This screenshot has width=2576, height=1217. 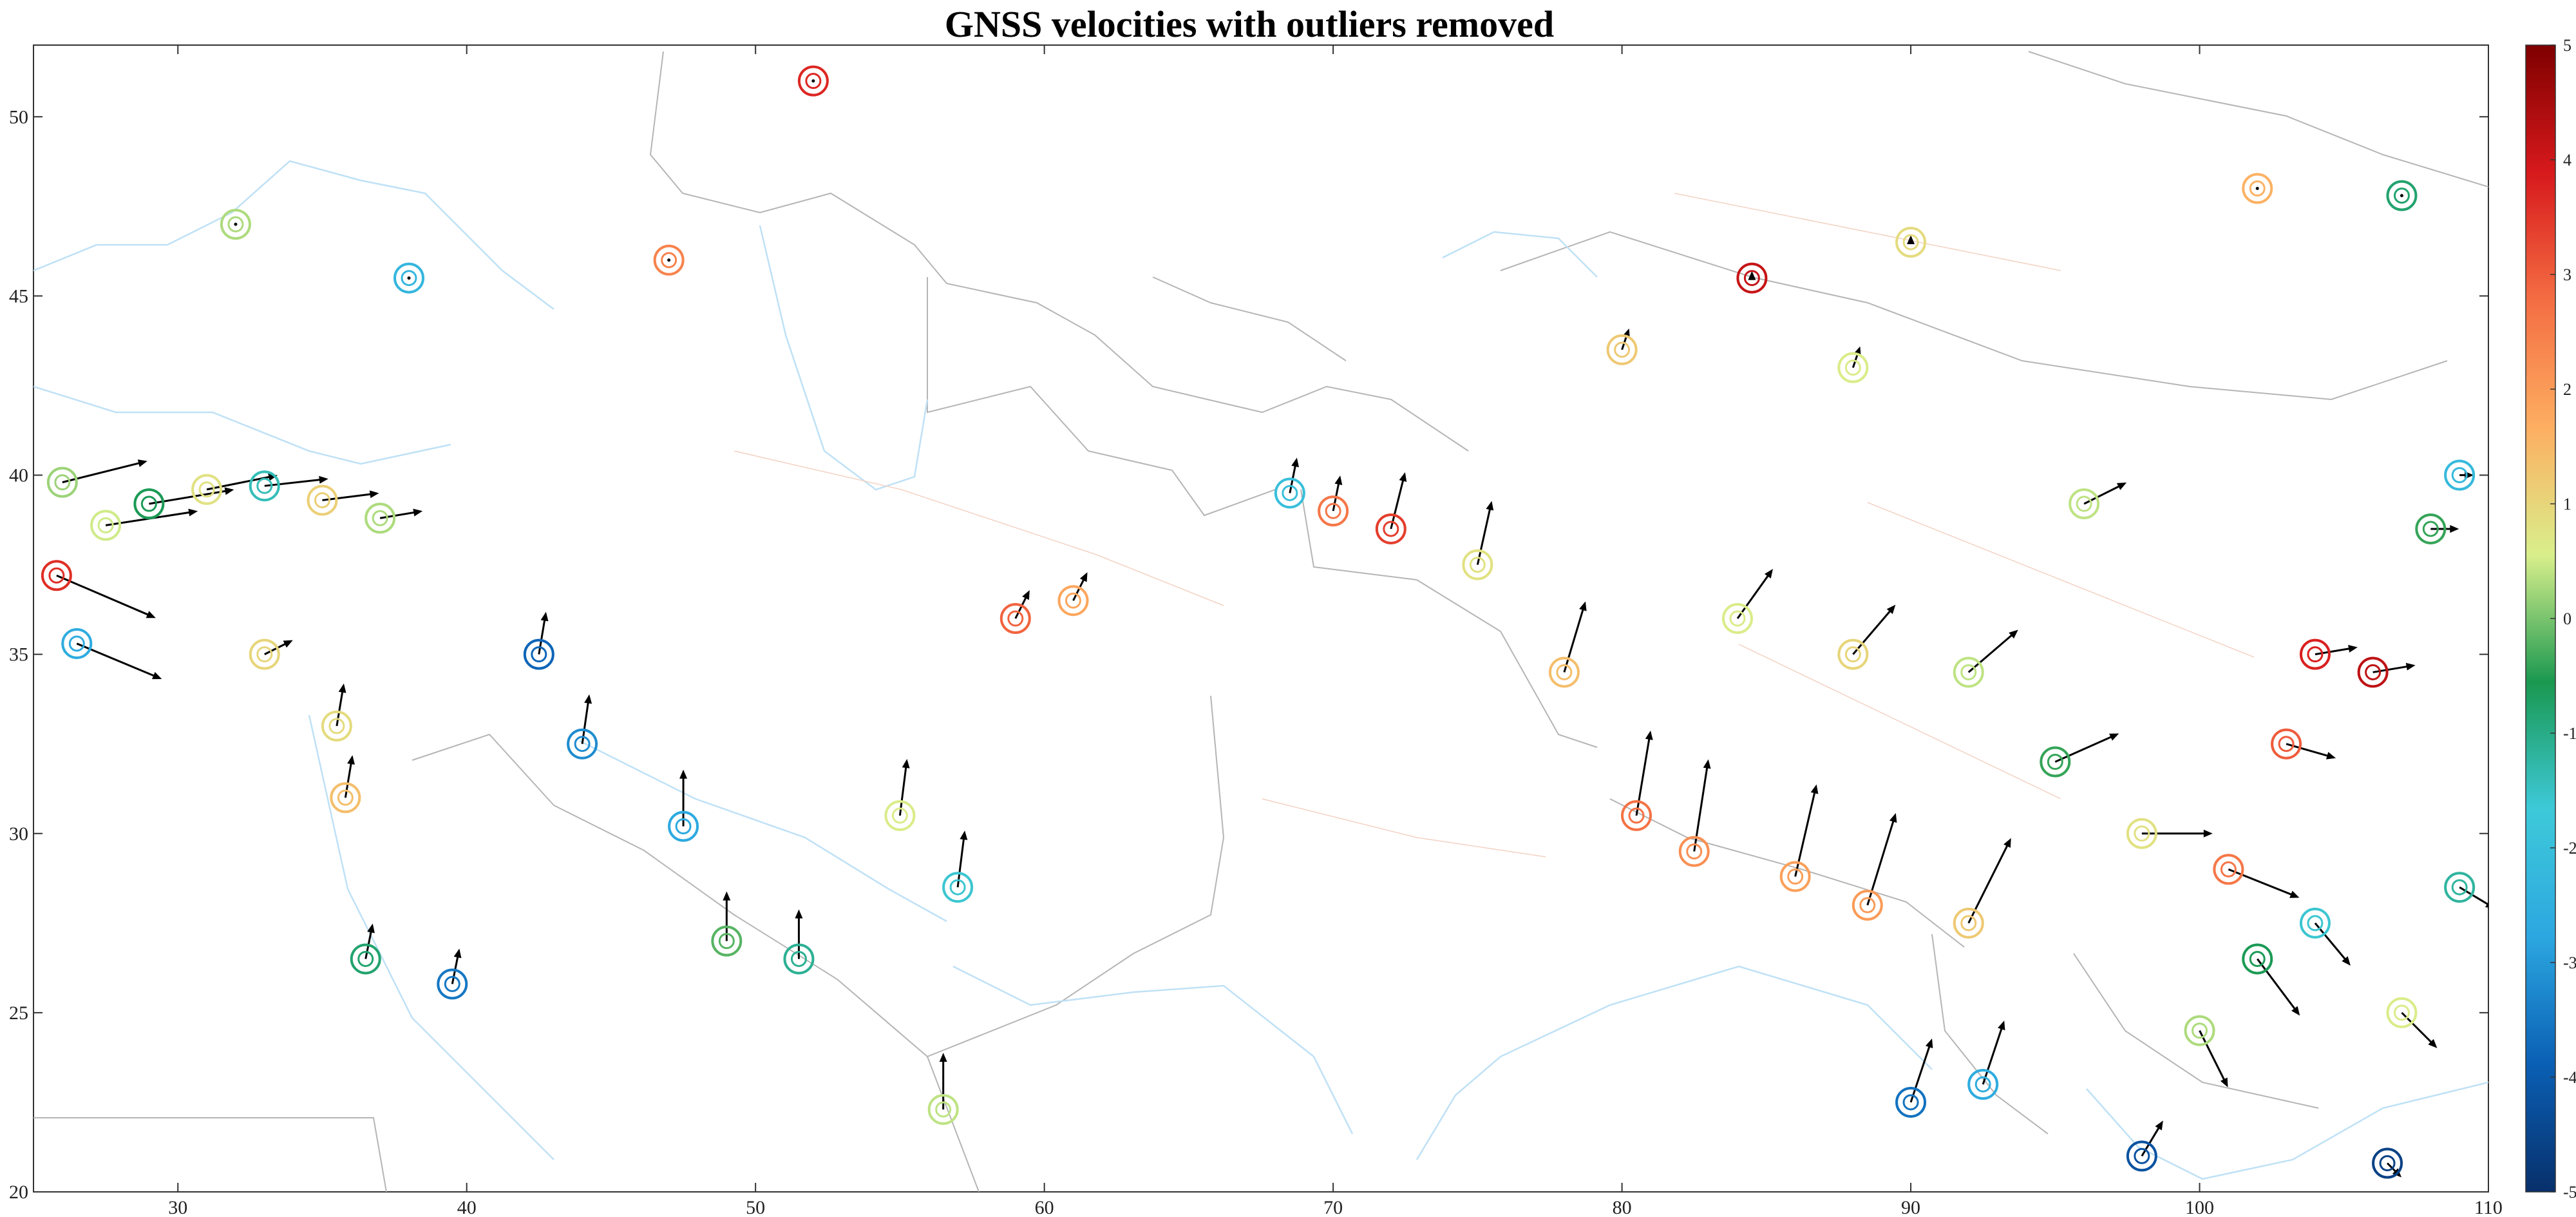 What do you see at coordinates (2569, 1077) in the screenshot?
I see `colorbar-tick-label: -4` at bounding box center [2569, 1077].